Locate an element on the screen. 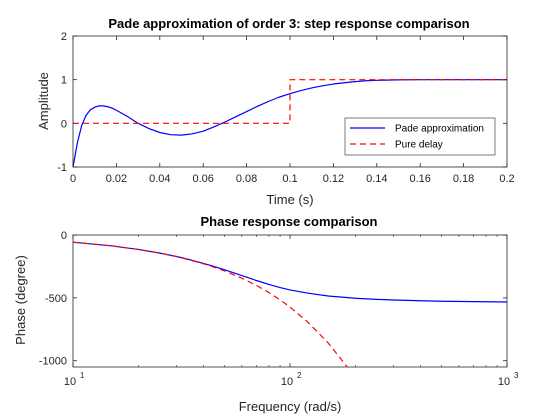  pade-phase-line is located at coordinates (290, 272).